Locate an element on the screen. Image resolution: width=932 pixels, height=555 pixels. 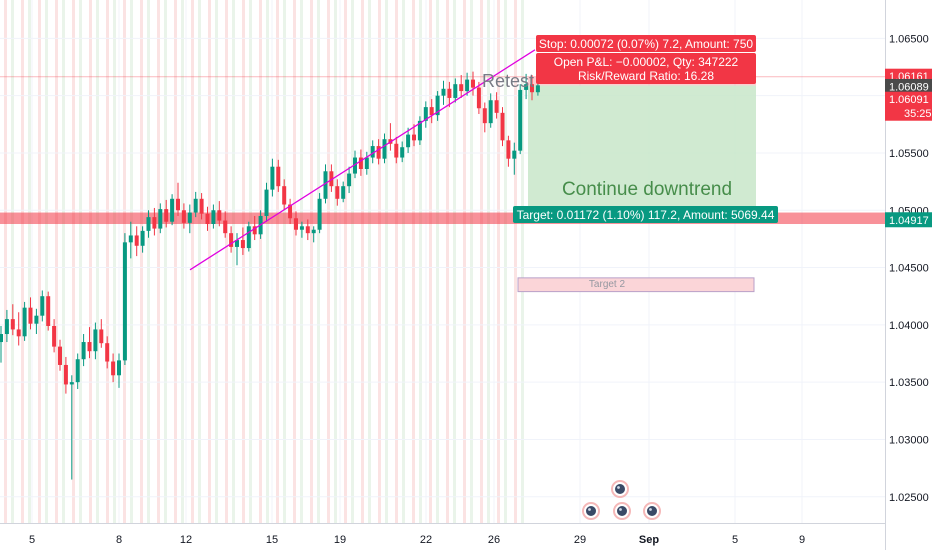
time-tick-label: 12 is located at coordinates (186, 540).